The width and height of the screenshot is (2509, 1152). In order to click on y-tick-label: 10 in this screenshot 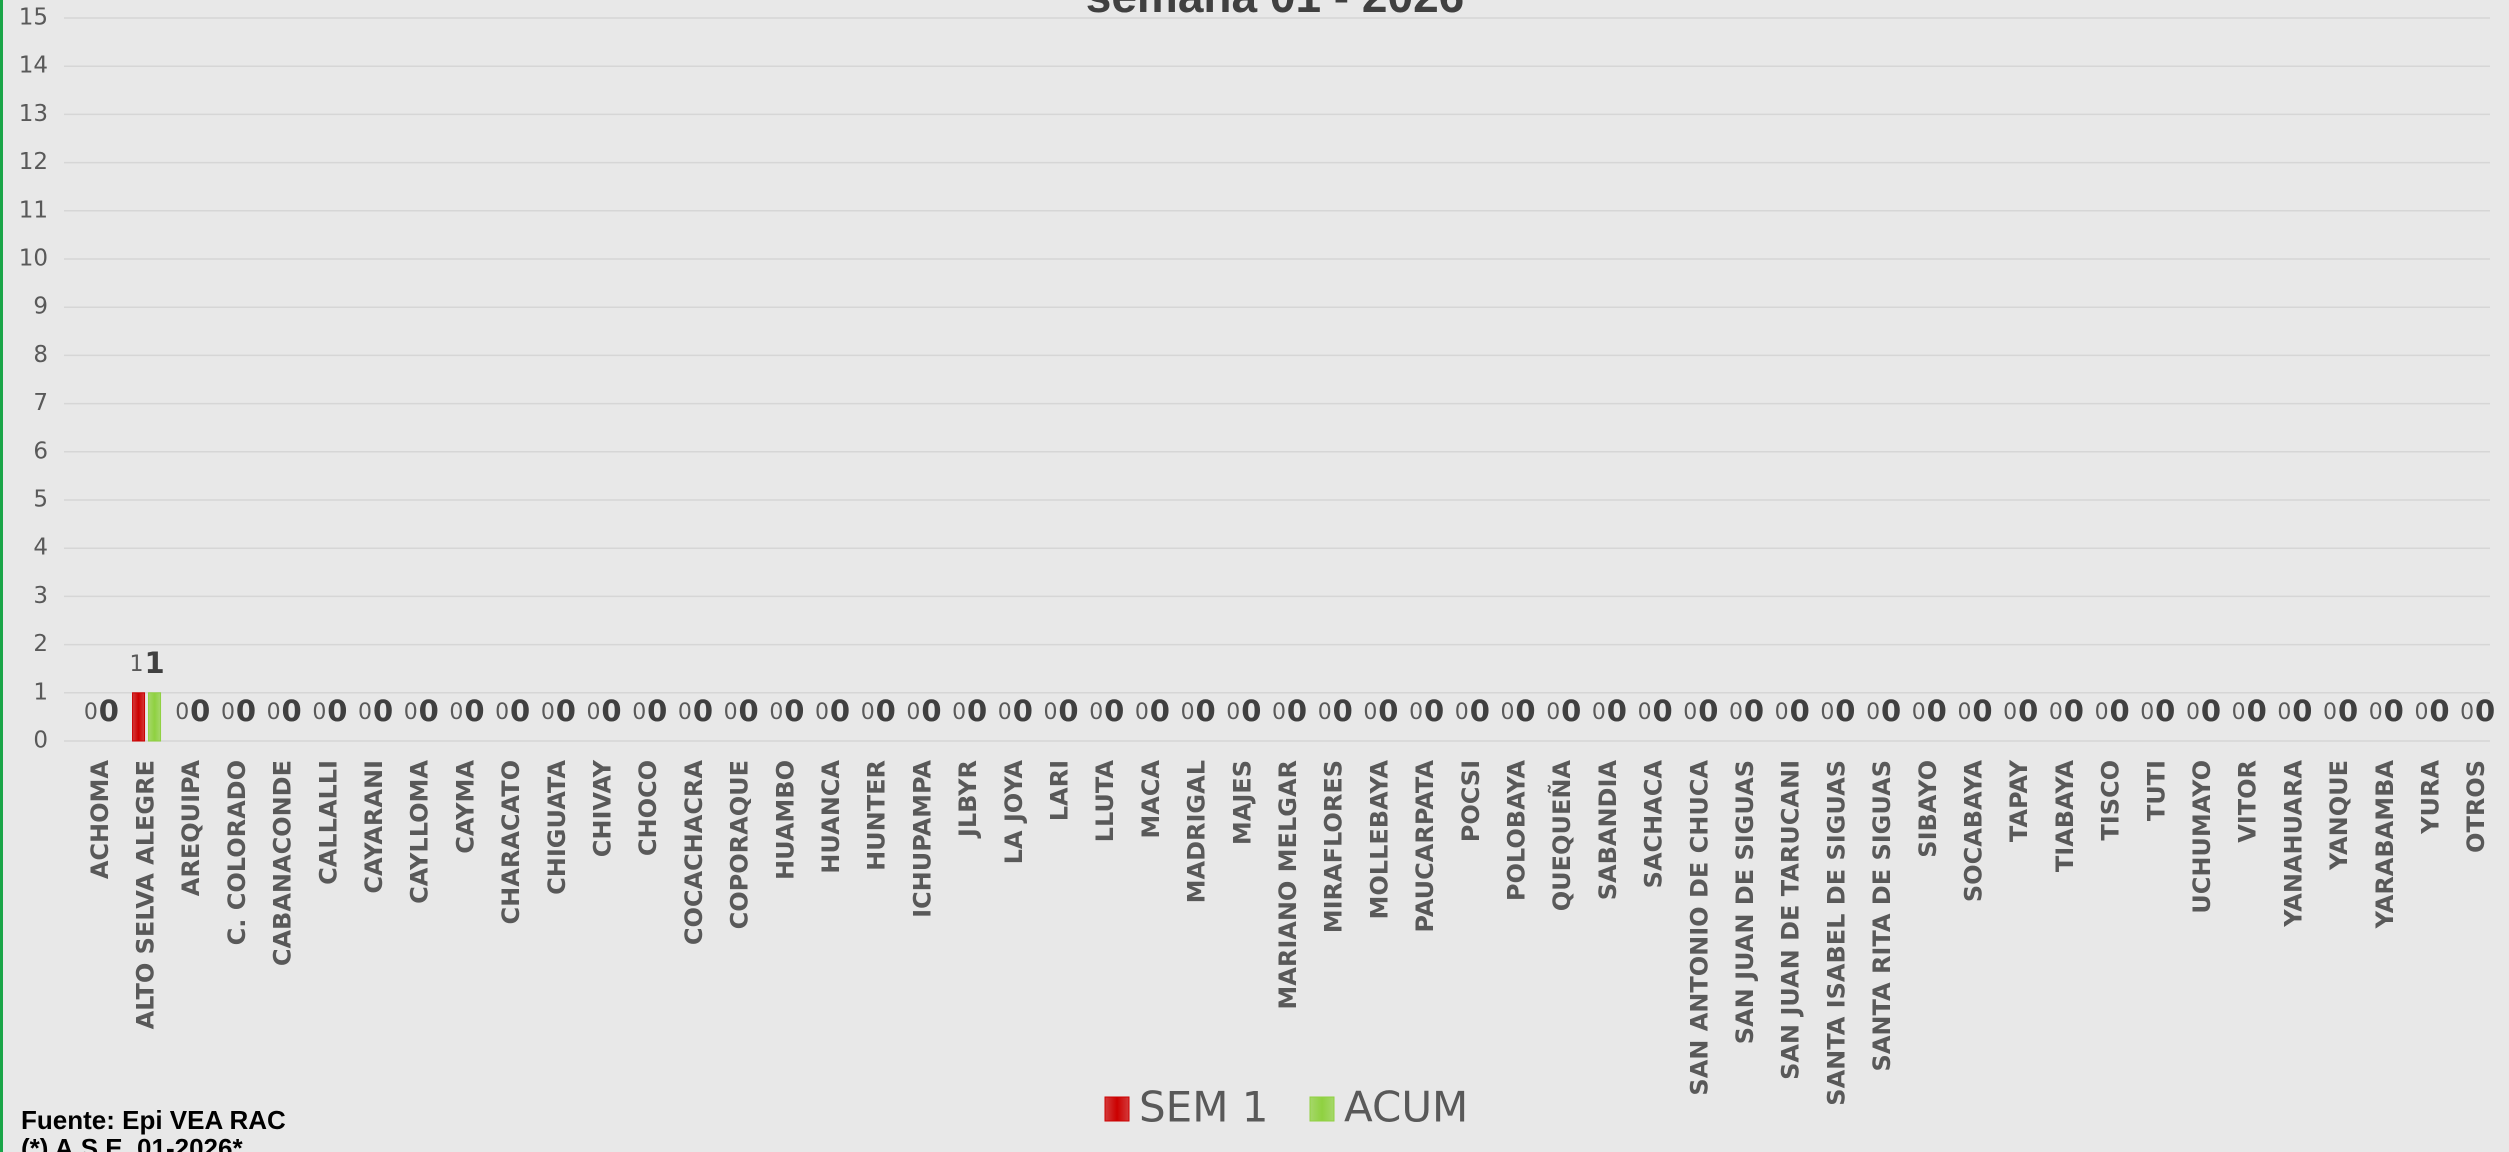, I will do `click(33, 259)`.